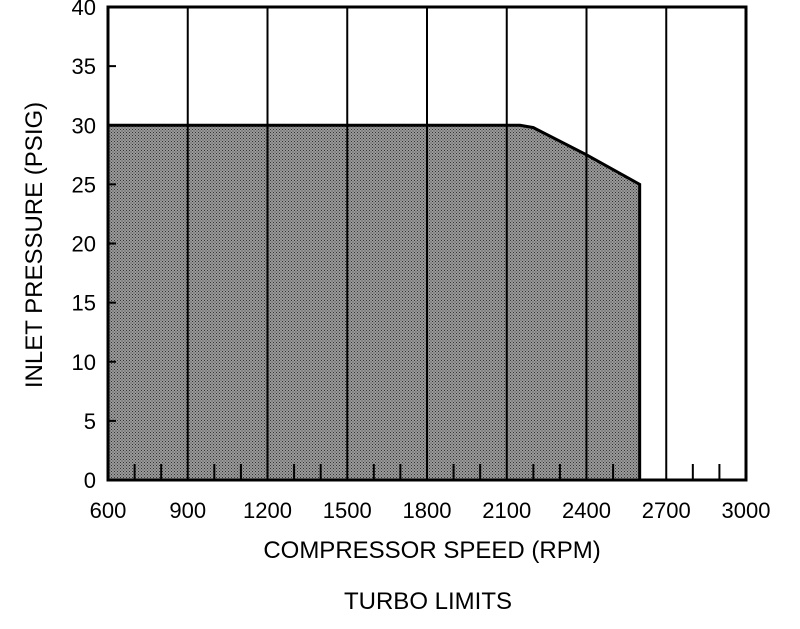  Describe the element at coordinates (187, 510) in the screenshot. I see `x-tick-label: 900` at that location.